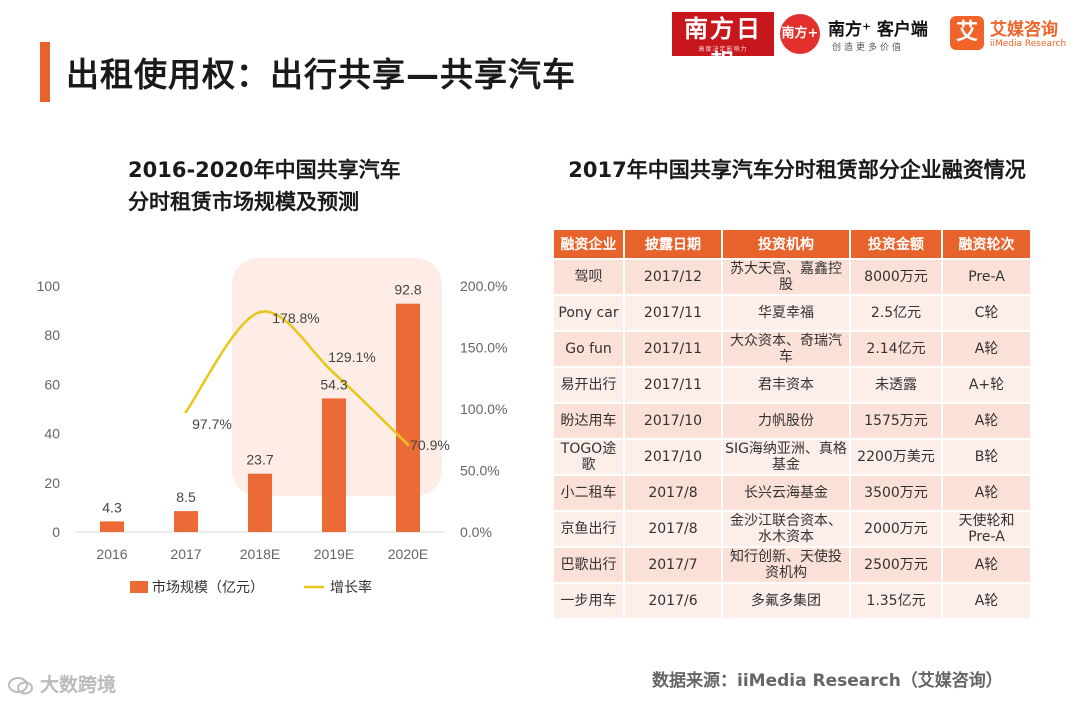 The width and height of the screenshot is (1080, 702). Describe the element at coordinates (896, 529) in the screenshot. I see `table-cell: 2000万元` at that location.